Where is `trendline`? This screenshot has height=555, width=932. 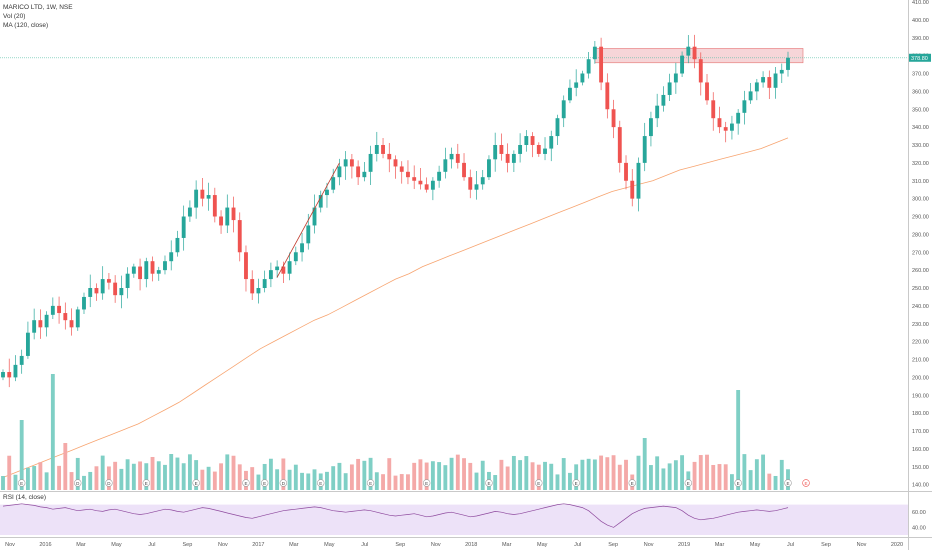 trendline is located at coordinates (308, 220).